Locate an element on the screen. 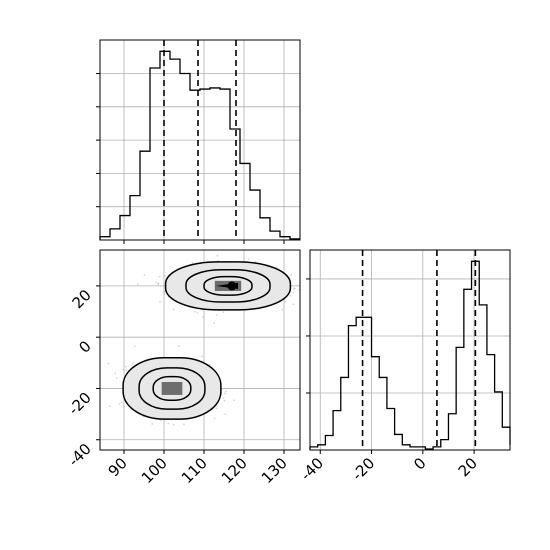 The image size is (550, 550). density-peak-dot is located at coordinates (232, 286).